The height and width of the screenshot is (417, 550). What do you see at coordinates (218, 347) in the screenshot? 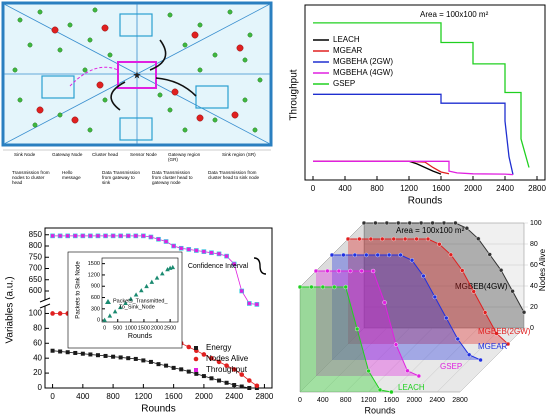
I see `legend-label: Energy` at bounding box center [218, 347].